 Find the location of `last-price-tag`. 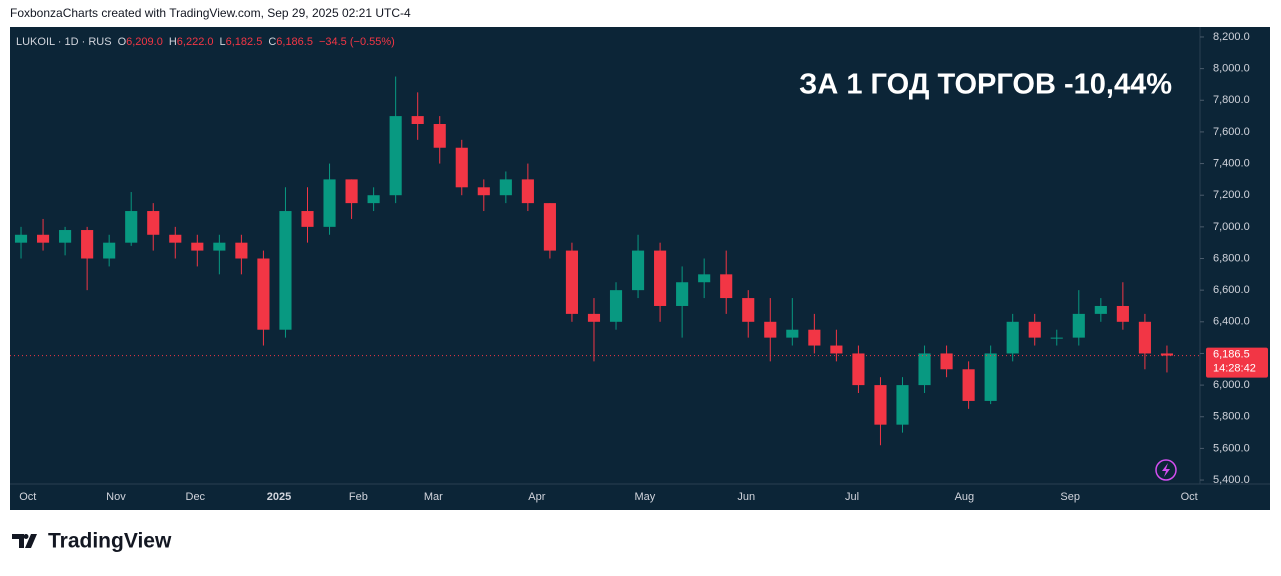

last-price-tag is located at coordinates (1237, 362).